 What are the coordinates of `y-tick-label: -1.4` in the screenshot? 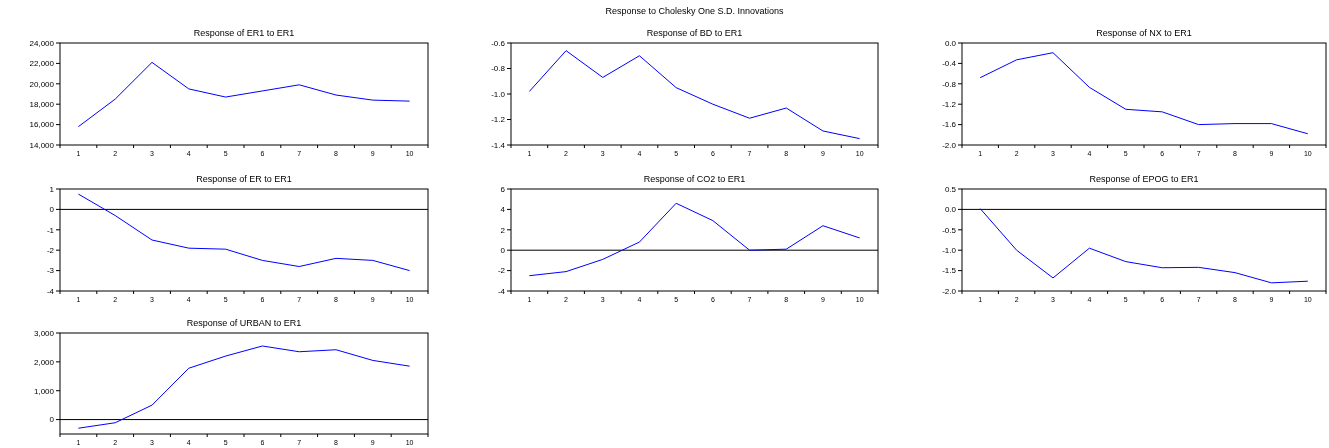 It's located at (498, 145).